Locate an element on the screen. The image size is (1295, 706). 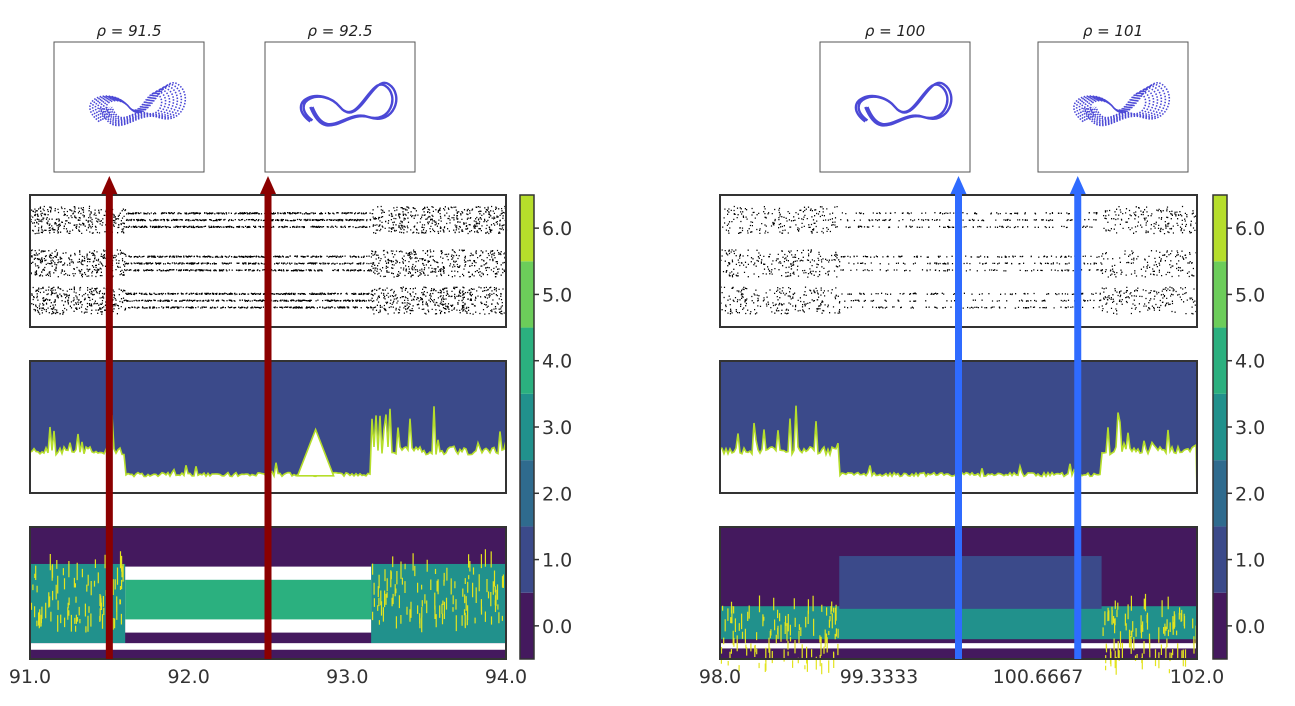
bottom-spikes is located at coordinates (268, 591).